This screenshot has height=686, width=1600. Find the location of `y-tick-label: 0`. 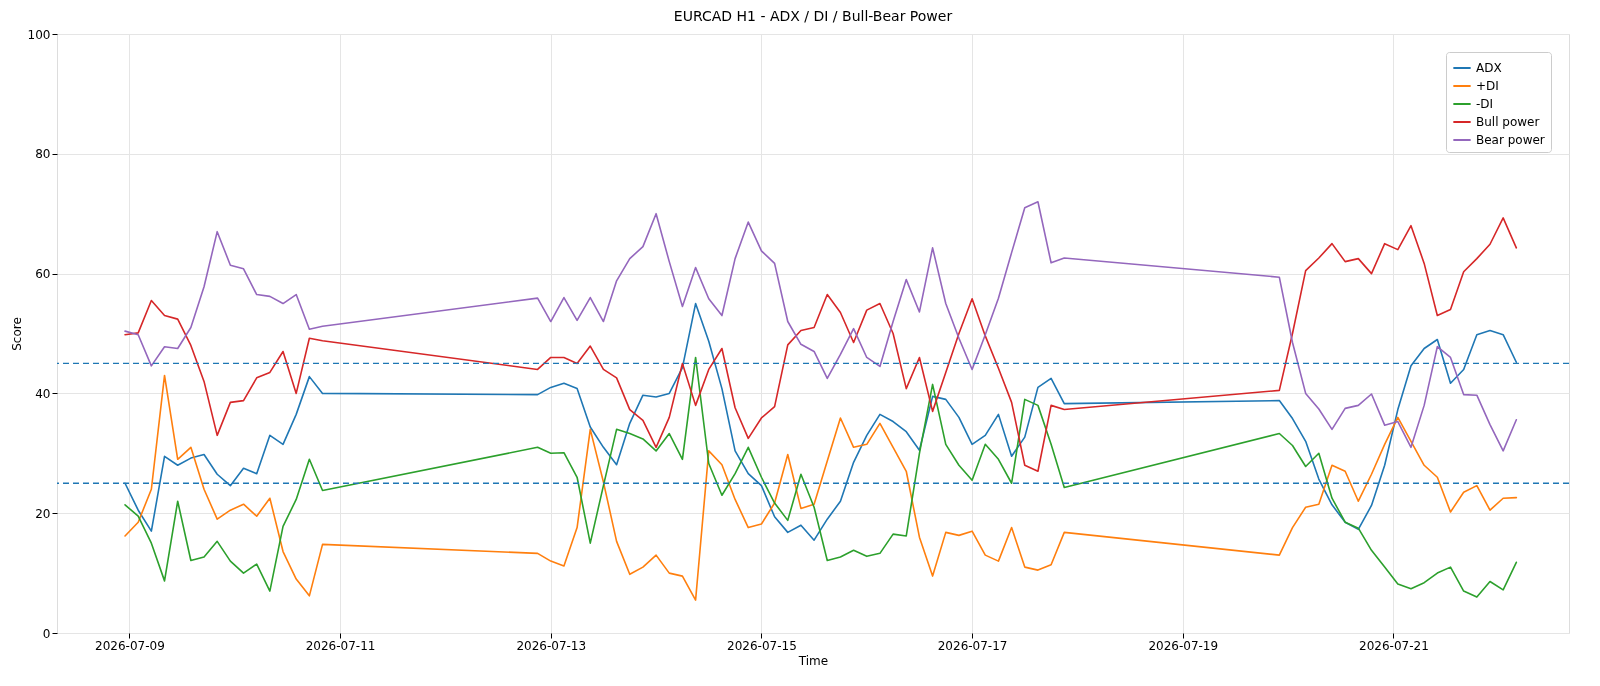

y-tick-label: 0 is located at coordinates (46, 633).